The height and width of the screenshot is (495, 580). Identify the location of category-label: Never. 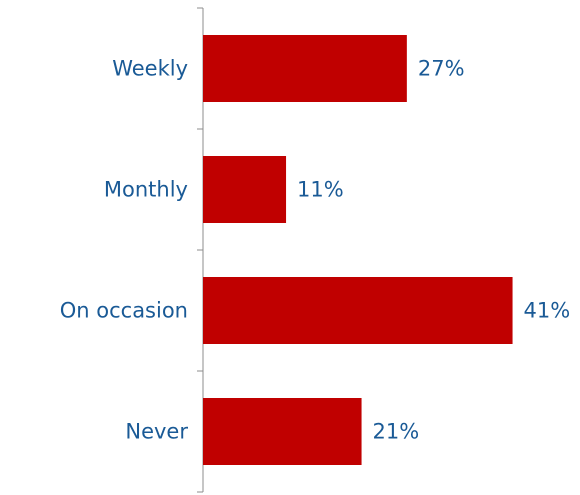
(156, 432).